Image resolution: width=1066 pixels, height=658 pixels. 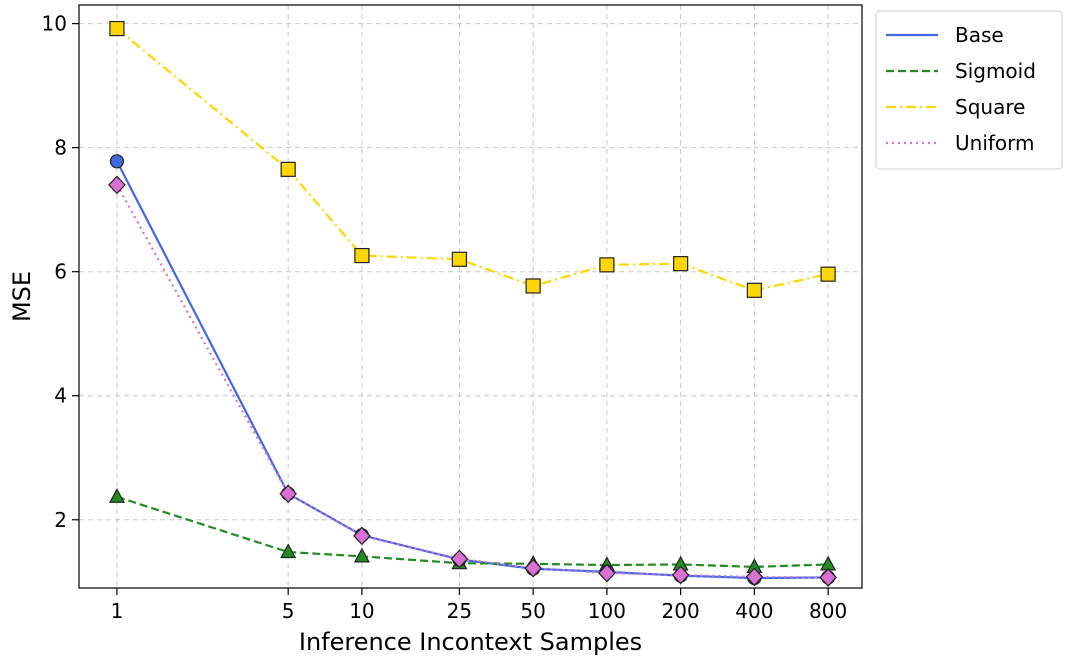 What do you see at coordinates (60, 148) in the screenshot?
I see `y-tick-label: 8` at bounding box center [60, 148].